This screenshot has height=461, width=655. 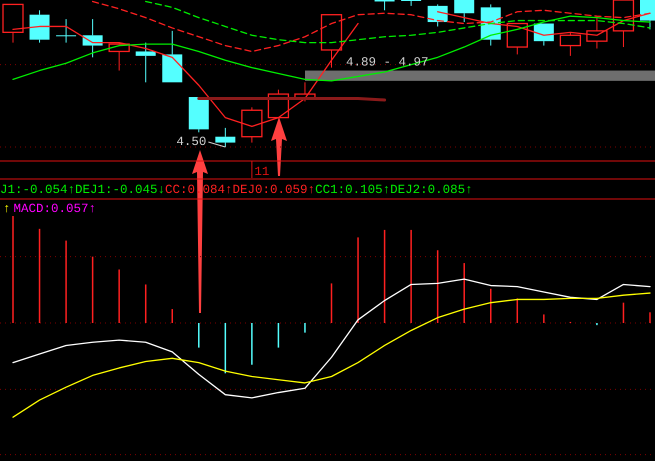 I want to click on text: DEJ2:0.085↑, so click(x=431, y=190).